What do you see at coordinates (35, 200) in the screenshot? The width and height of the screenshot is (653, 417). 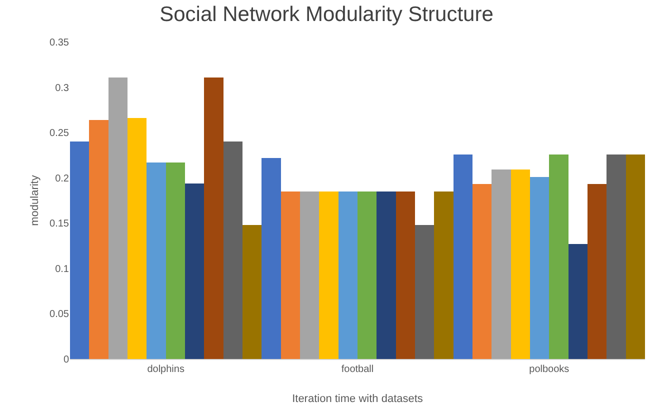 I see `y-axis-title: modularity` at bounding box center [35, 200].